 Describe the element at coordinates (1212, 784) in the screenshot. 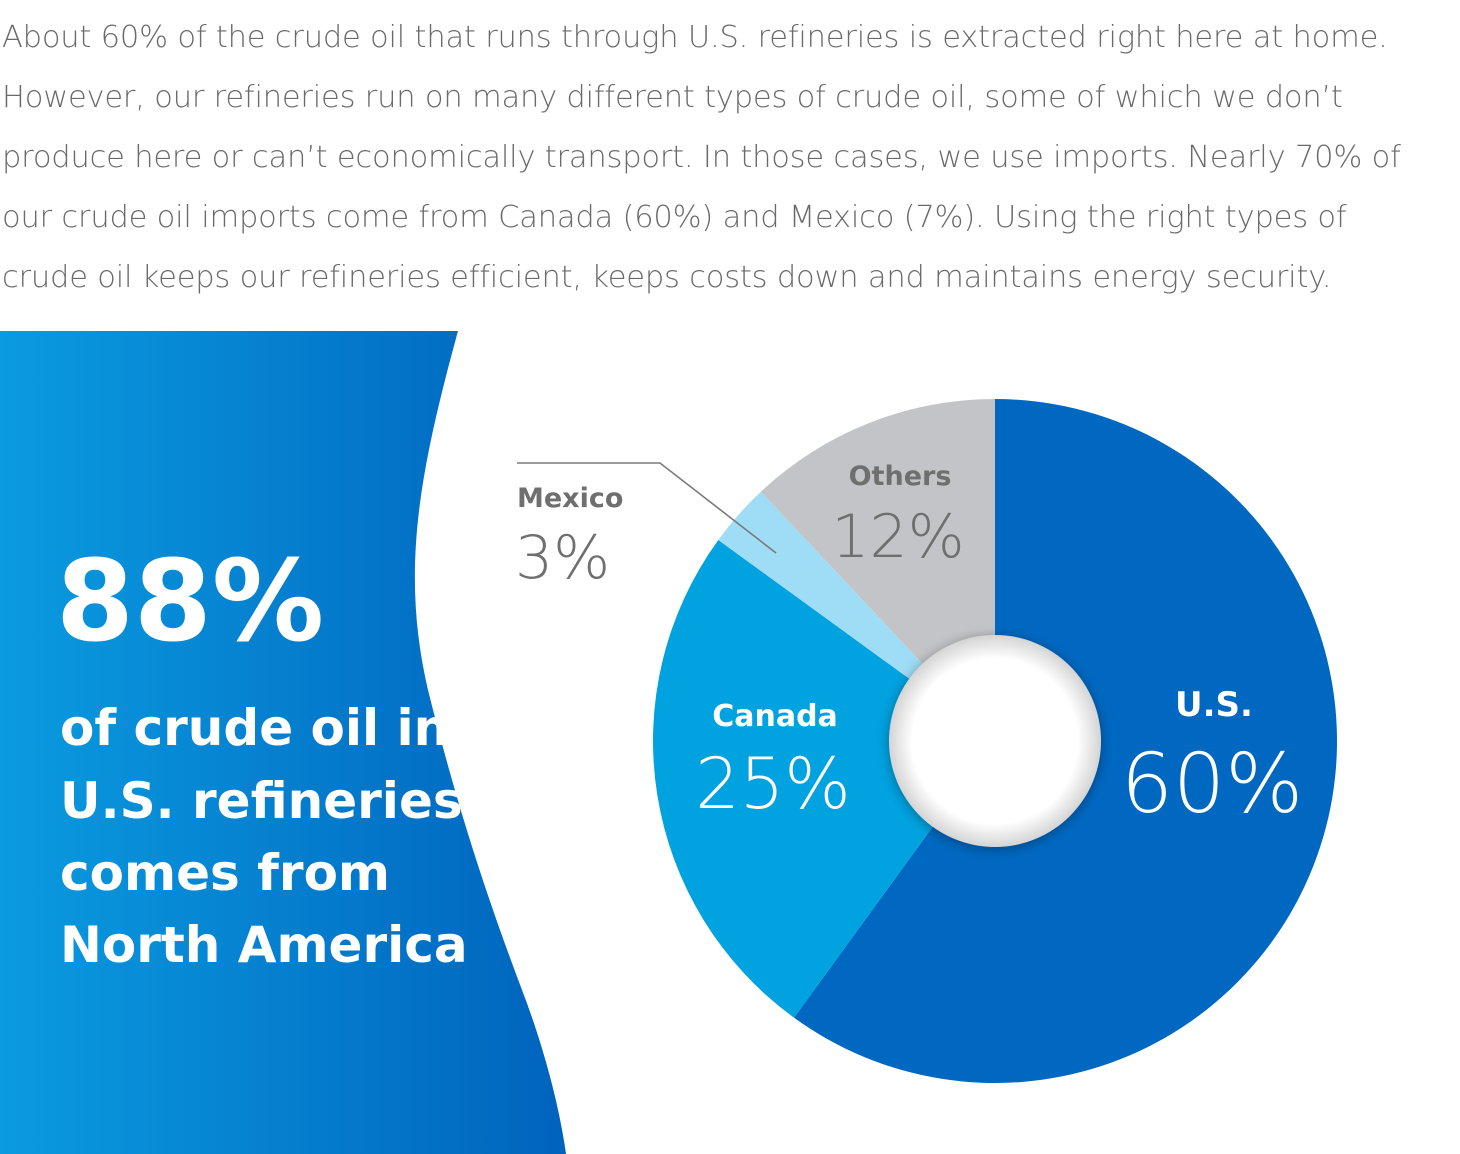

I see `slice-value-us: 60%` at that location.